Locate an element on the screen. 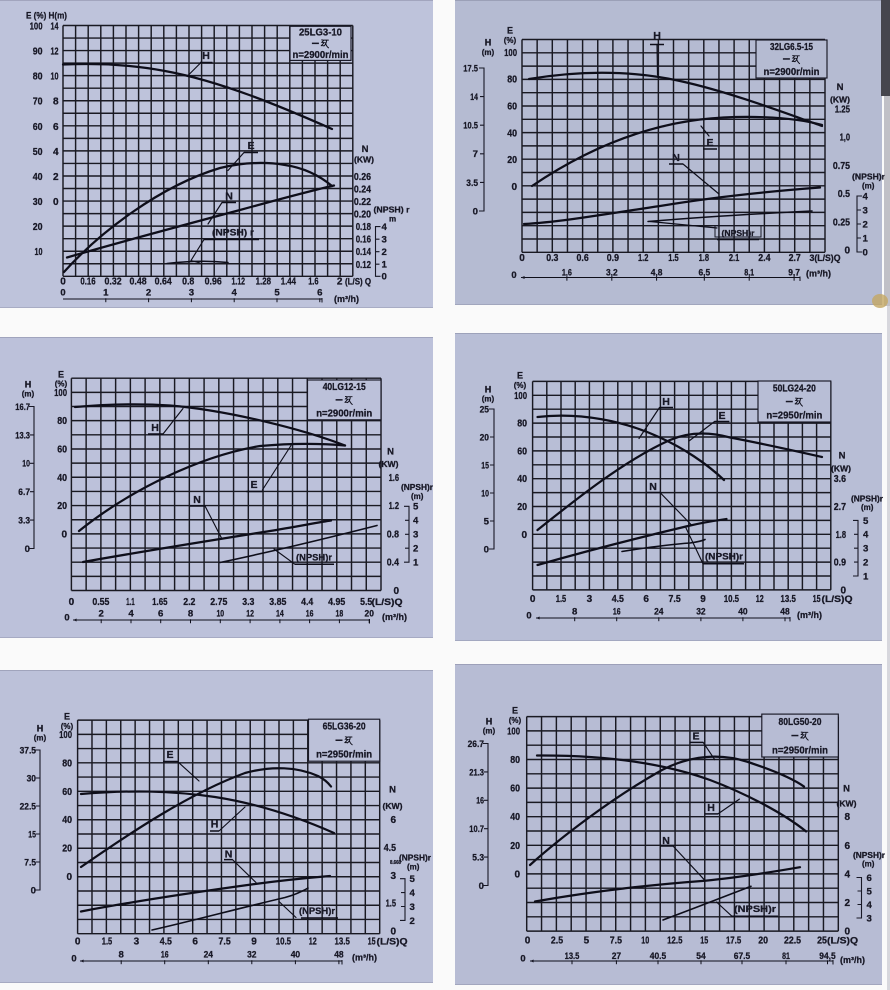  svg-text: 80 is located at coordinates (522, 424).